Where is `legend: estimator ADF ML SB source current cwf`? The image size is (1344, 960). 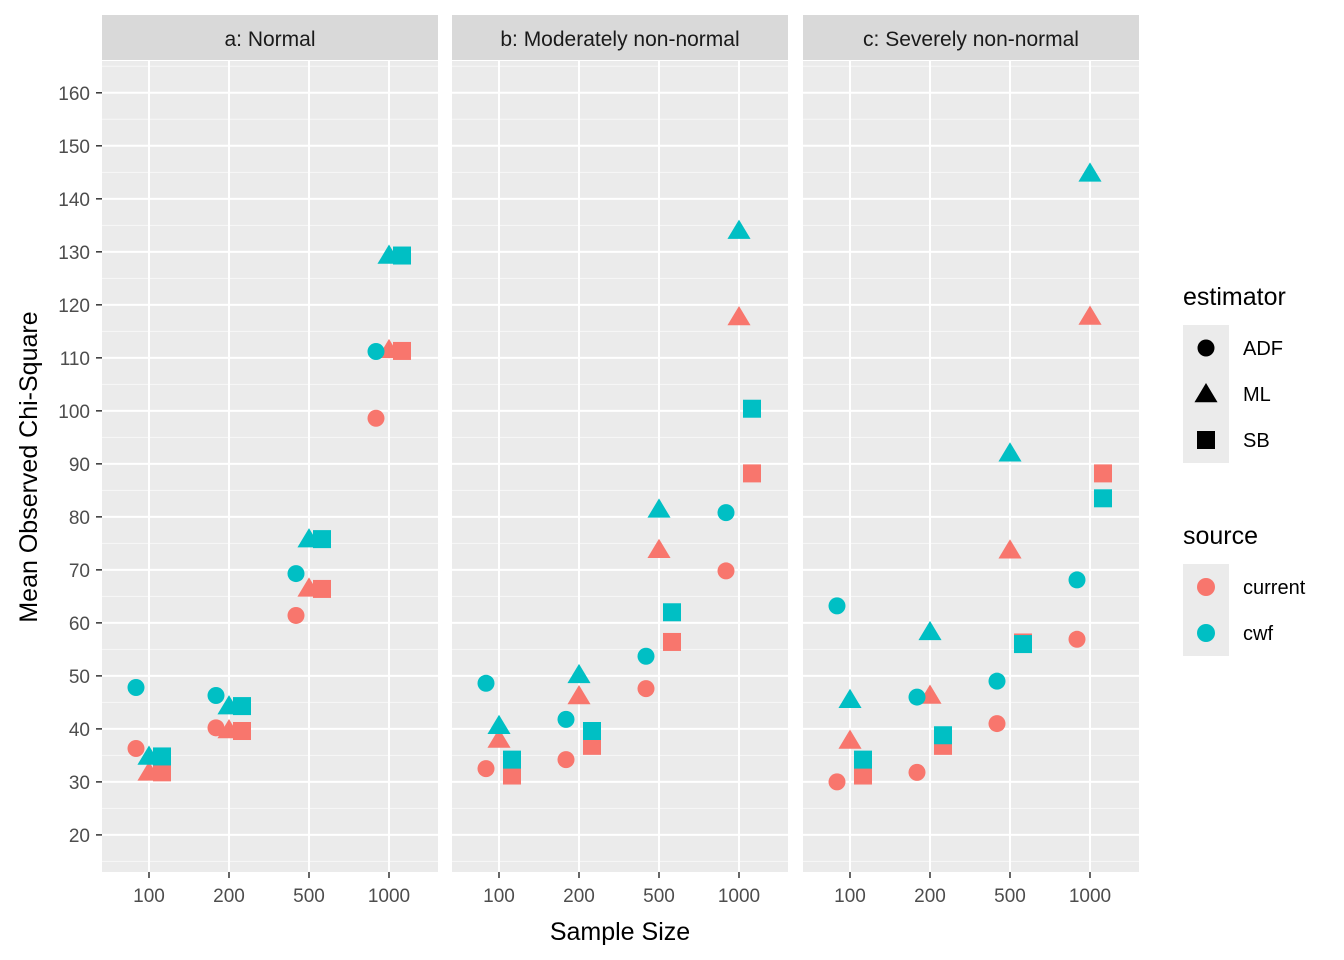 legend: estimator ADF ML SB source current cwf is located at coordinates (1244, 469).